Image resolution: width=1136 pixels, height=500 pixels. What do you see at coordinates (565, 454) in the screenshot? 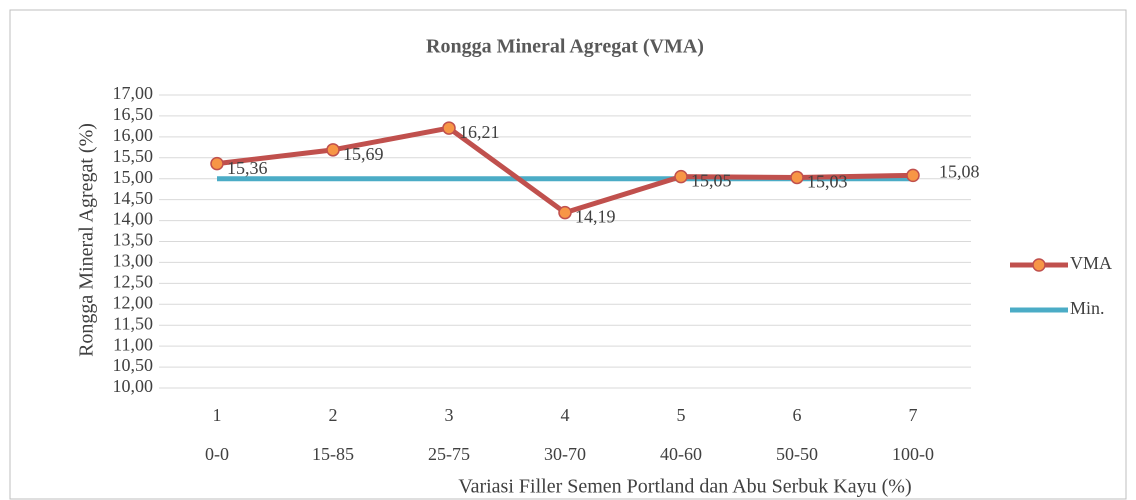
I see `x-sub-label: 30-70` at bounding box center [565, 454].